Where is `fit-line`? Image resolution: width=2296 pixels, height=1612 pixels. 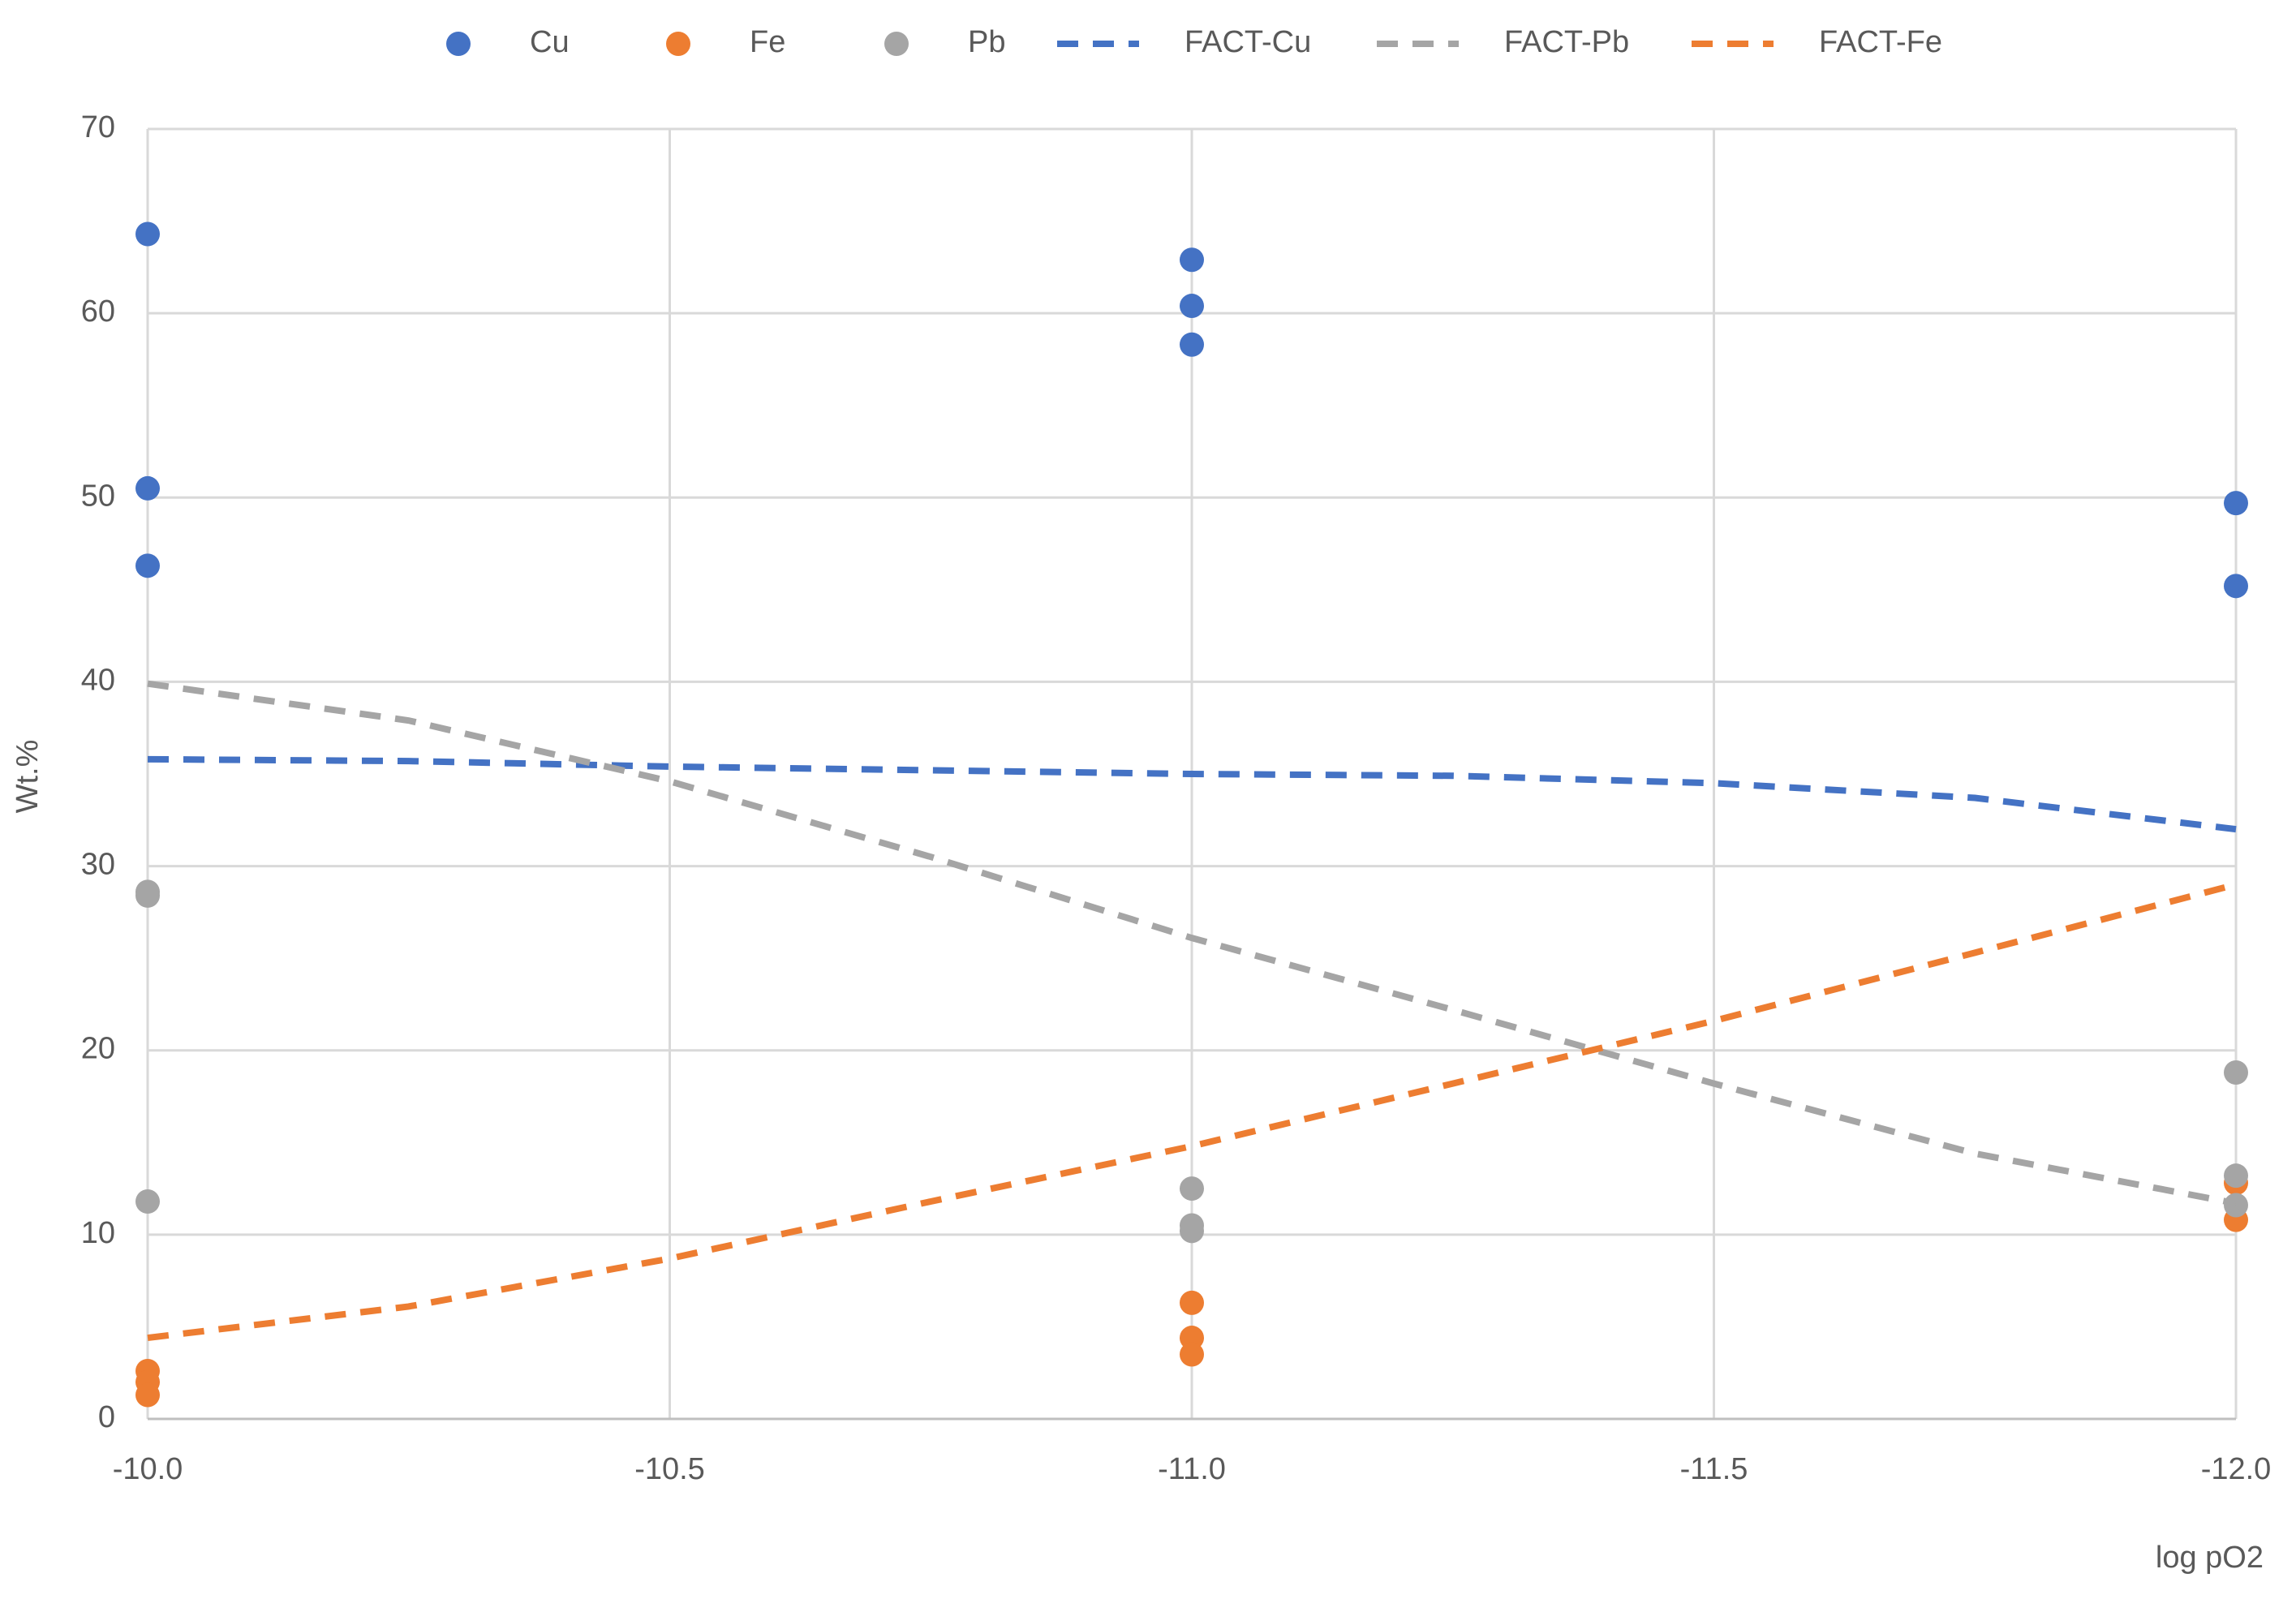
fit-line is located at coordinates (1192, 794).